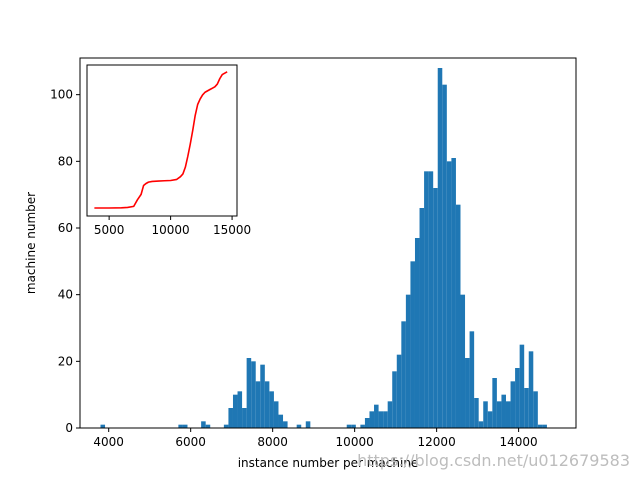 The width and height of the screenshot is (640, 480). What do you see at coordinates (328, 463) in the screenshot?
I see `x-axis-label: instance number per machine` at bounding box center [328, 463].